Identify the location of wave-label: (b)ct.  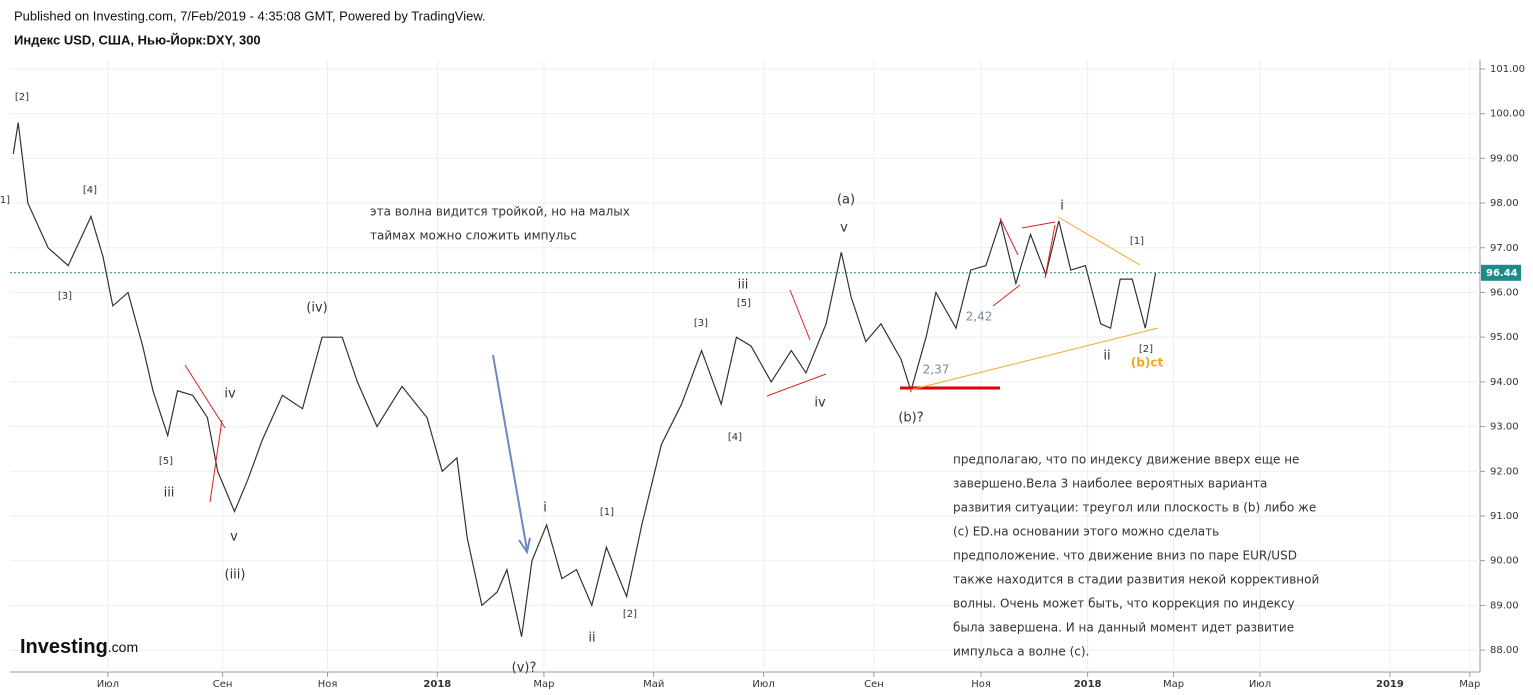
(1147, 363).